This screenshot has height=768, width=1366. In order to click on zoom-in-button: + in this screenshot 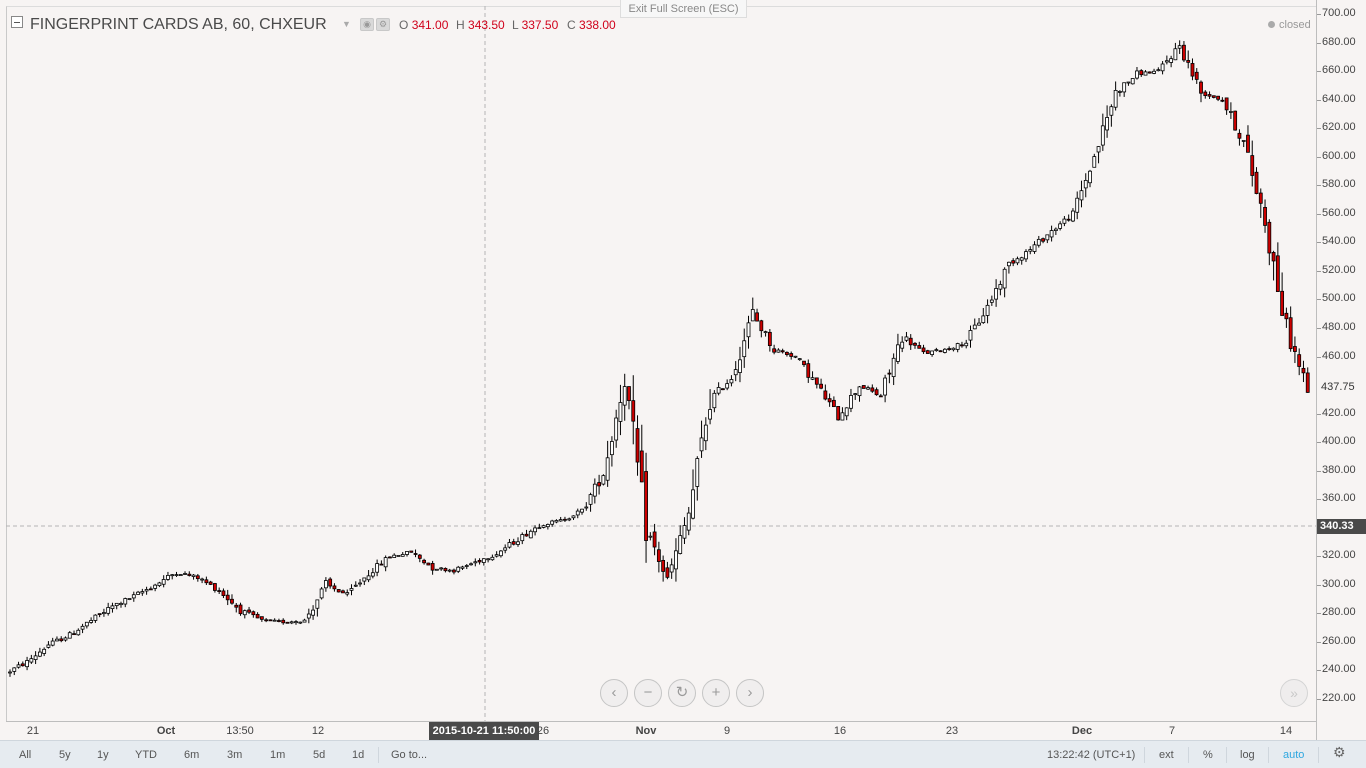, I will do `click(716, 693)`.